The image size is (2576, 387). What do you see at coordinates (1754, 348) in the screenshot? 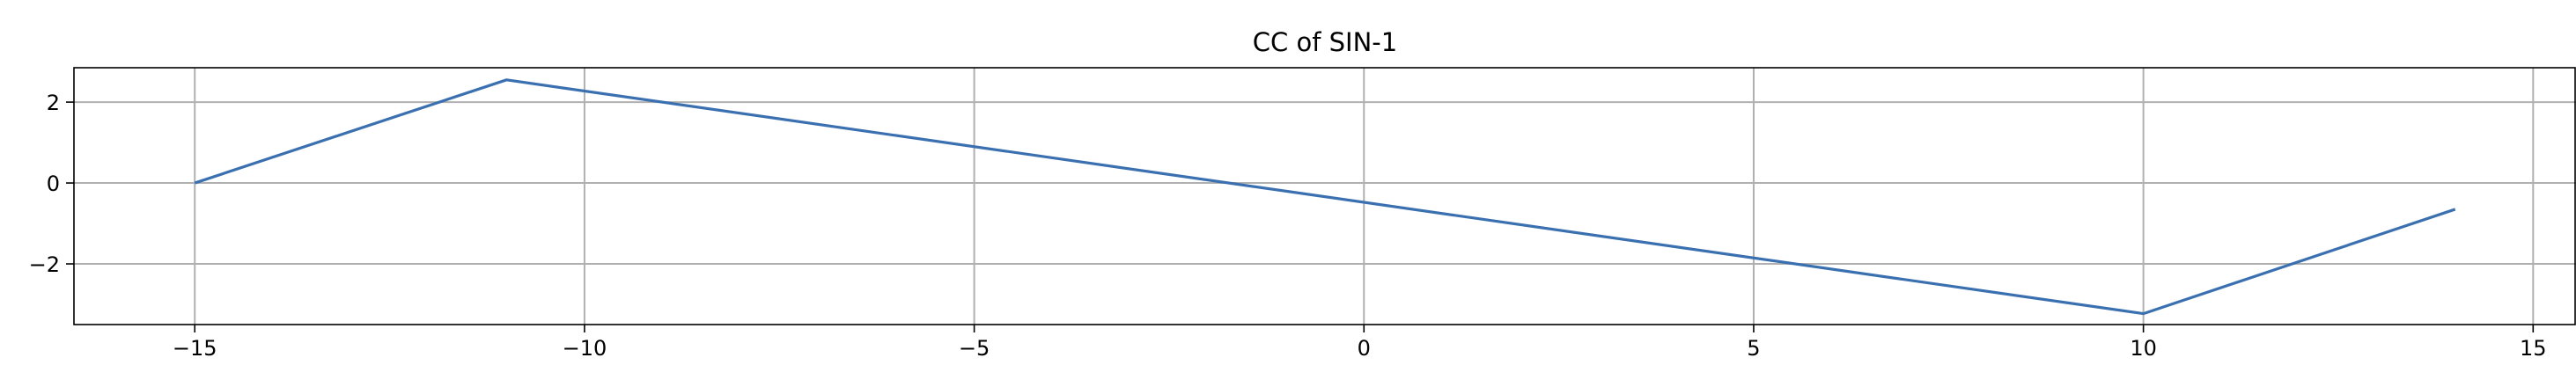
I see `x-tick-label: 5` at bounding box center [1754, 348].